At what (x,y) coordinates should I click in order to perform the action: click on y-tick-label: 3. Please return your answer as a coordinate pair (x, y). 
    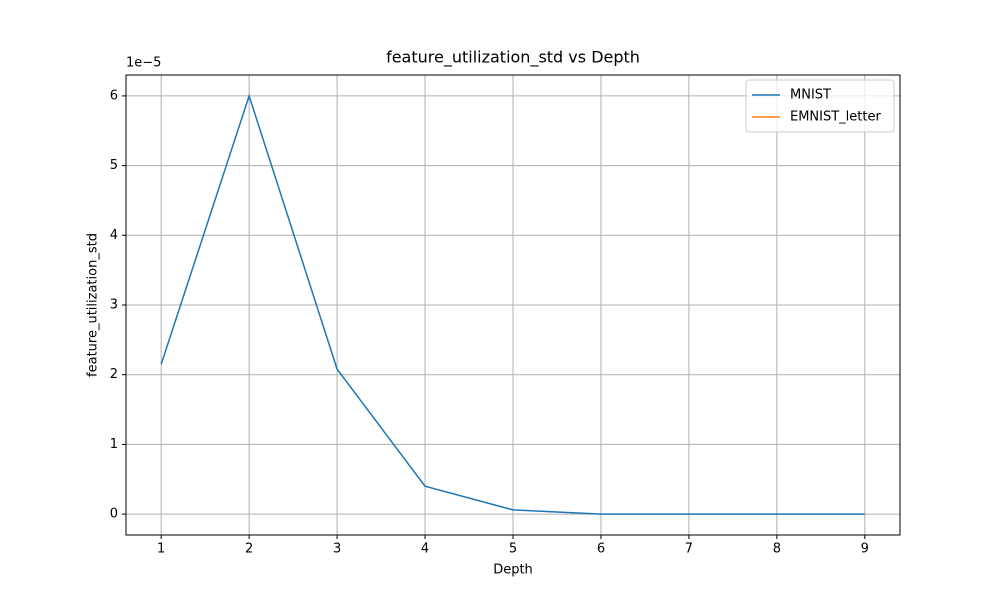
    Looking at the image, I should click on (114, 305).